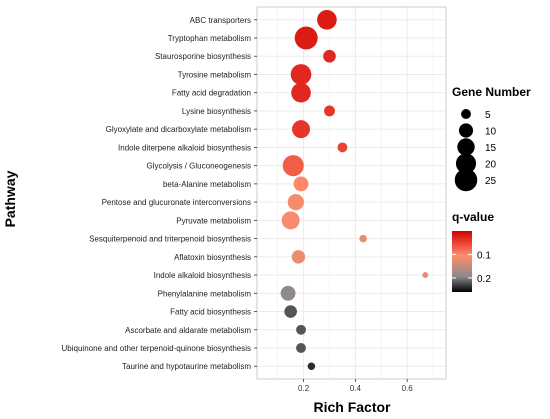 The width and height of the screenshot is (550, 419). I want to click on size-legend-label: 5, so click(488, 115).